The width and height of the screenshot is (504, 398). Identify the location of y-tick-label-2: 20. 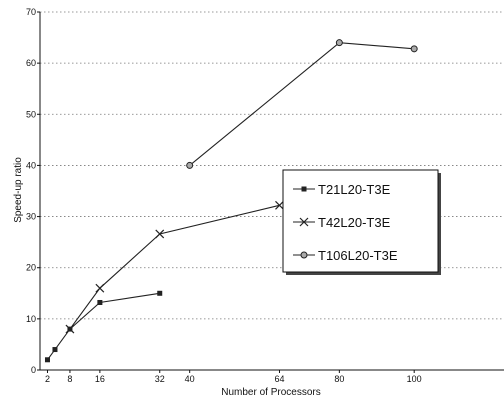
(31, 268).